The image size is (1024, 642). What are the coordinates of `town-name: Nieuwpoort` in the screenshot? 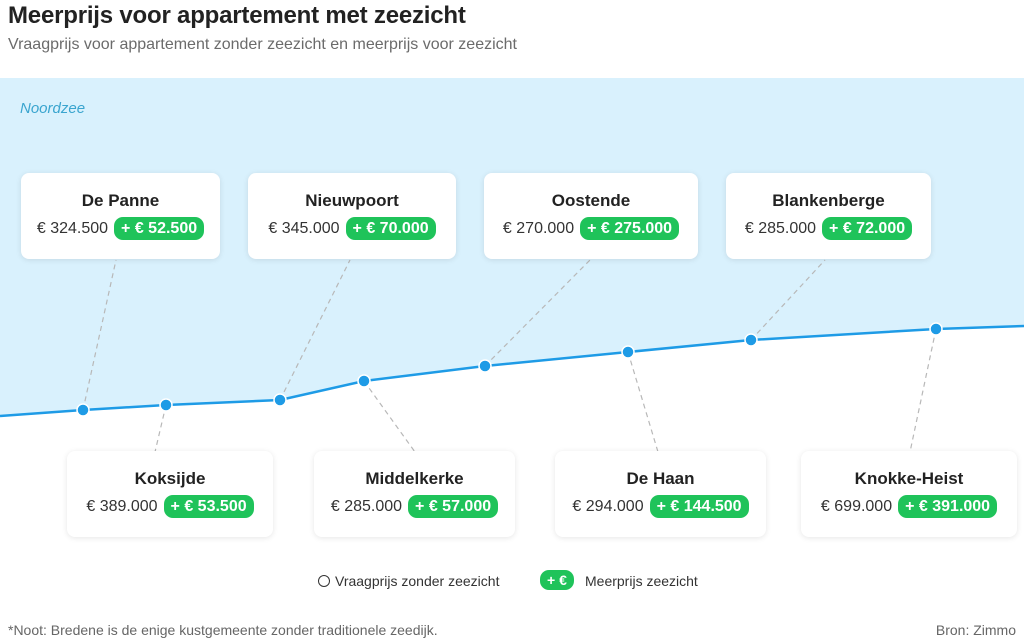 It's located at (352, 200).